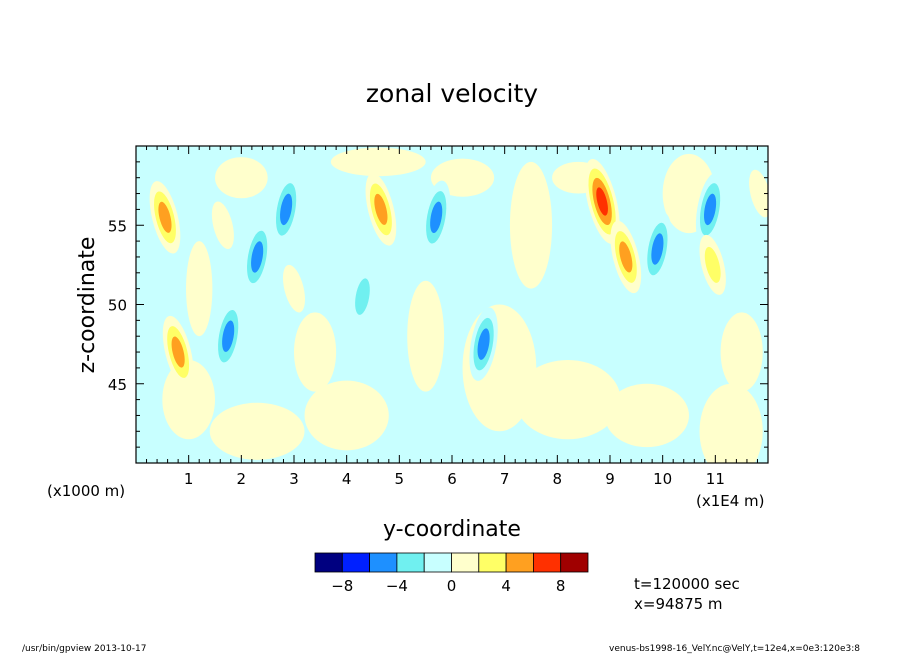 This screenshot has height=654, width=904. What do you see at coordinates (506, 586) in the screenshot?
I see `colorbar-tick-label: 4` at bounding box center [506, 586].